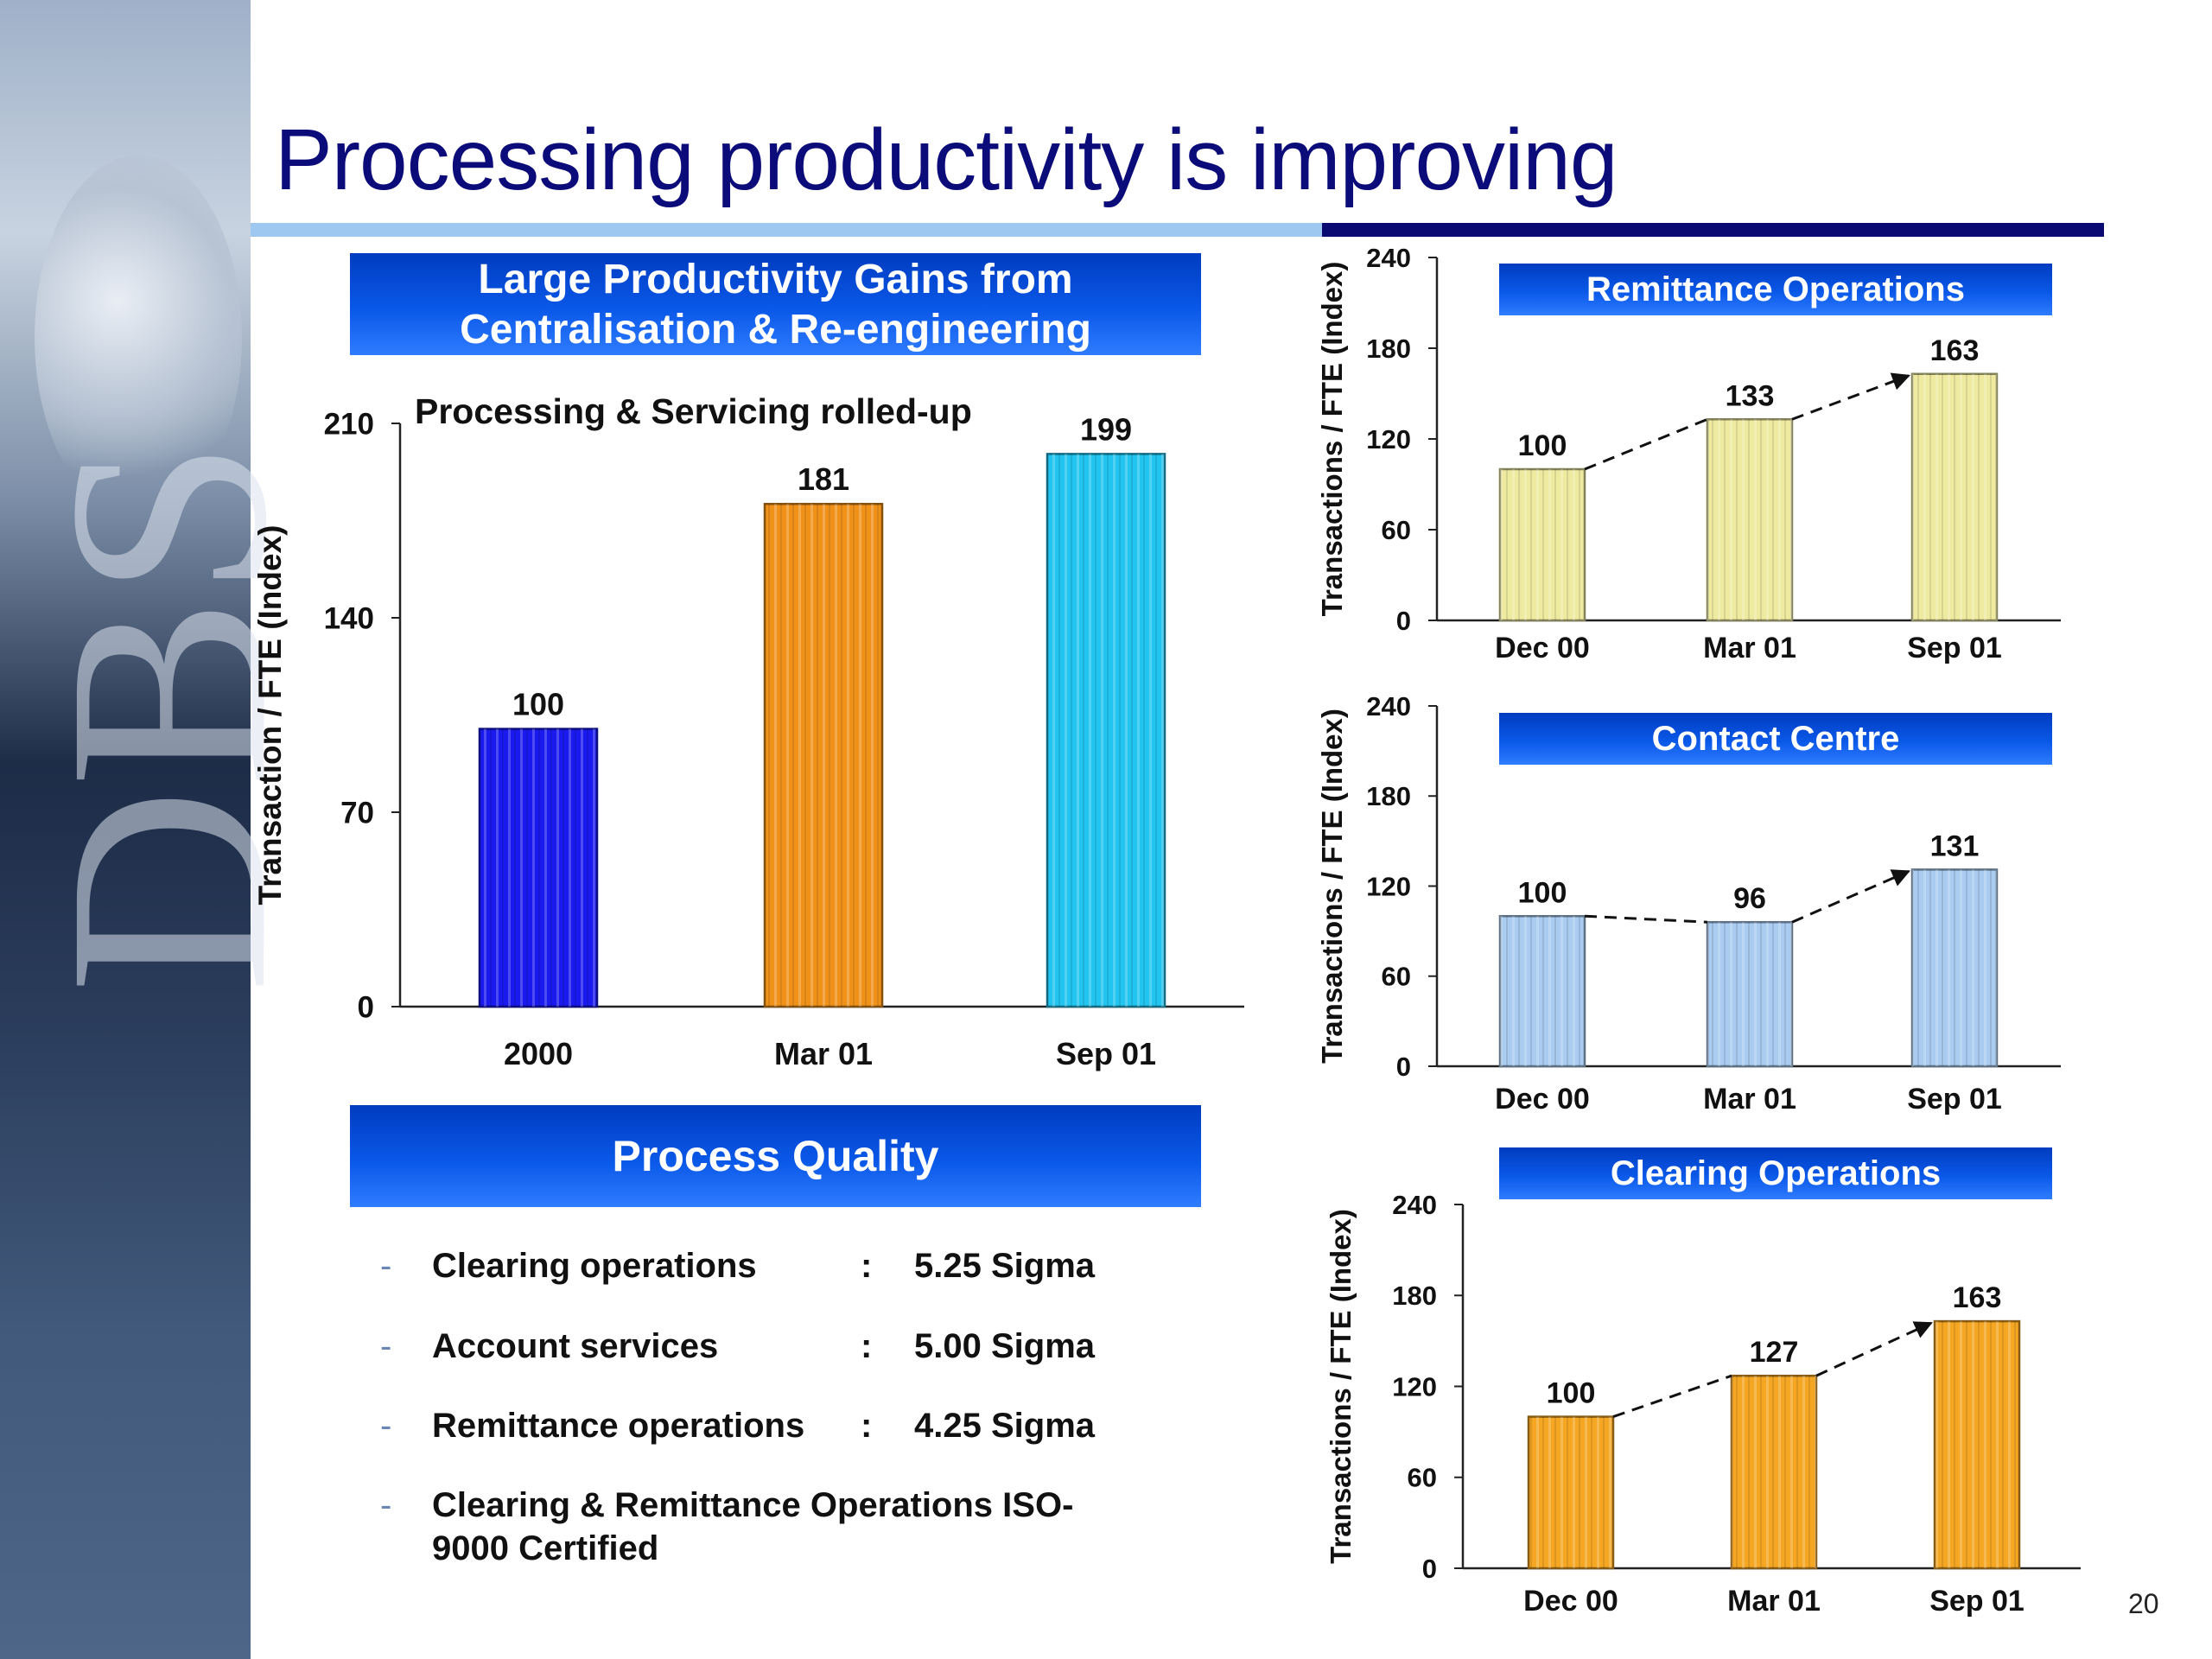 This screenshot has height=1659, width=2212. I want to click on quality-value: 5.25 Sigma, so click(1005, 1266).